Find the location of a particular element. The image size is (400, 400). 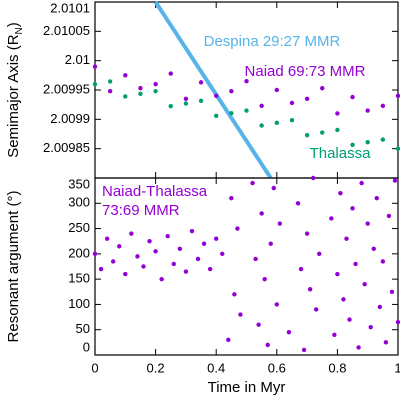

y-tick-label: 100 is located at coordinates (79, 303).